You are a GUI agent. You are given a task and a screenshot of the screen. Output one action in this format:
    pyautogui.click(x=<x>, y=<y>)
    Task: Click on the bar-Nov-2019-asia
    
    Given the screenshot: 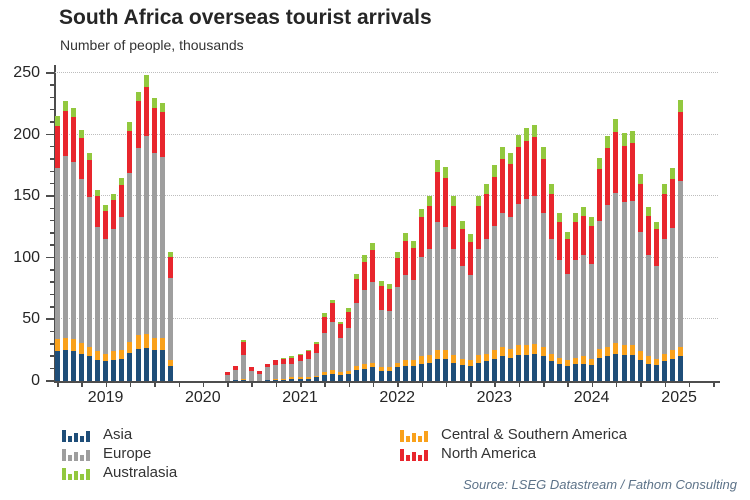 What is the action you would take?
    pyautogui.click(x=138, y=364)
    